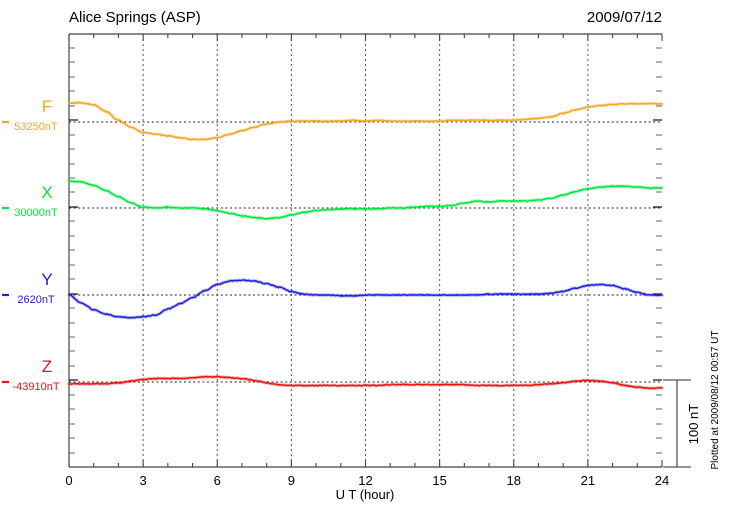  What do you see at coordinates (135, 17) in the screenshot?
I see `page-title: Alice Springs (ASP)` at bounding box center [135, 17].